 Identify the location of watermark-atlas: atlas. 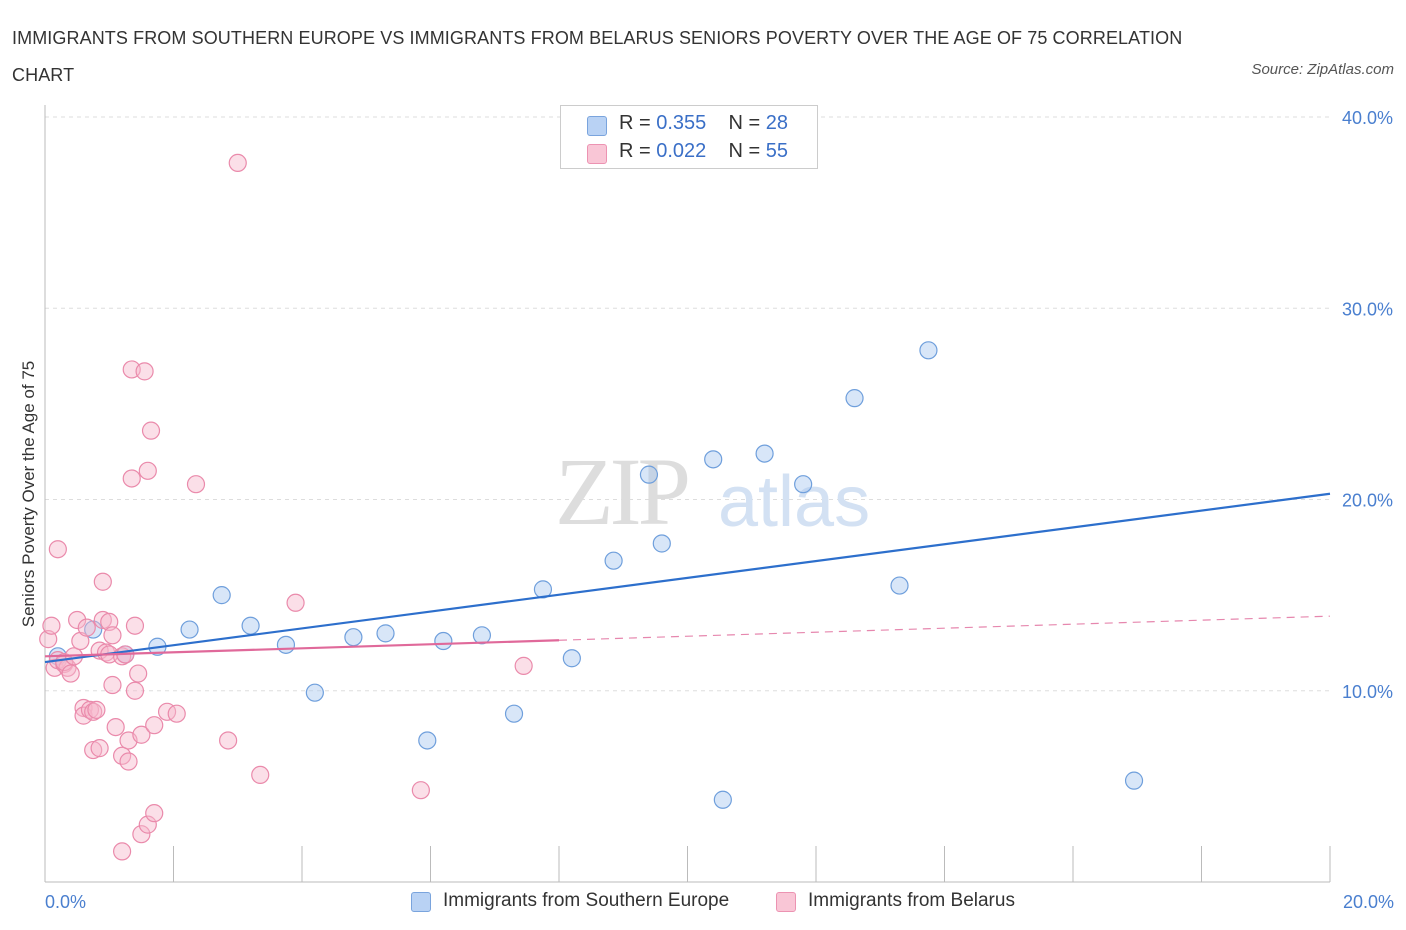
(794, 502).